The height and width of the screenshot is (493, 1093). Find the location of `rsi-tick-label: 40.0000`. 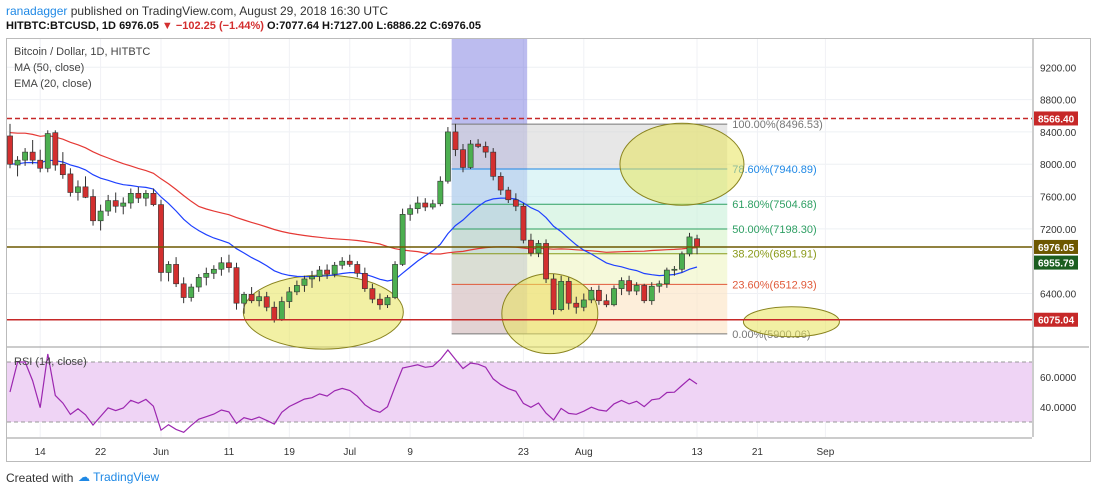

rsi-tick-label: 40.0000 is located at coordinates (1058, 408).